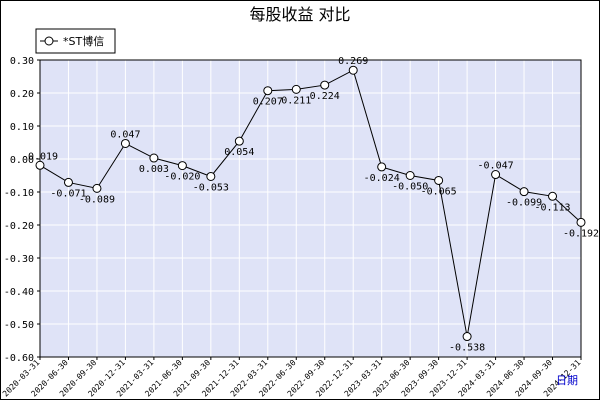 This screenshot has width=600, height=400. I want to click on data-label: -0.020, so click(182, 177).